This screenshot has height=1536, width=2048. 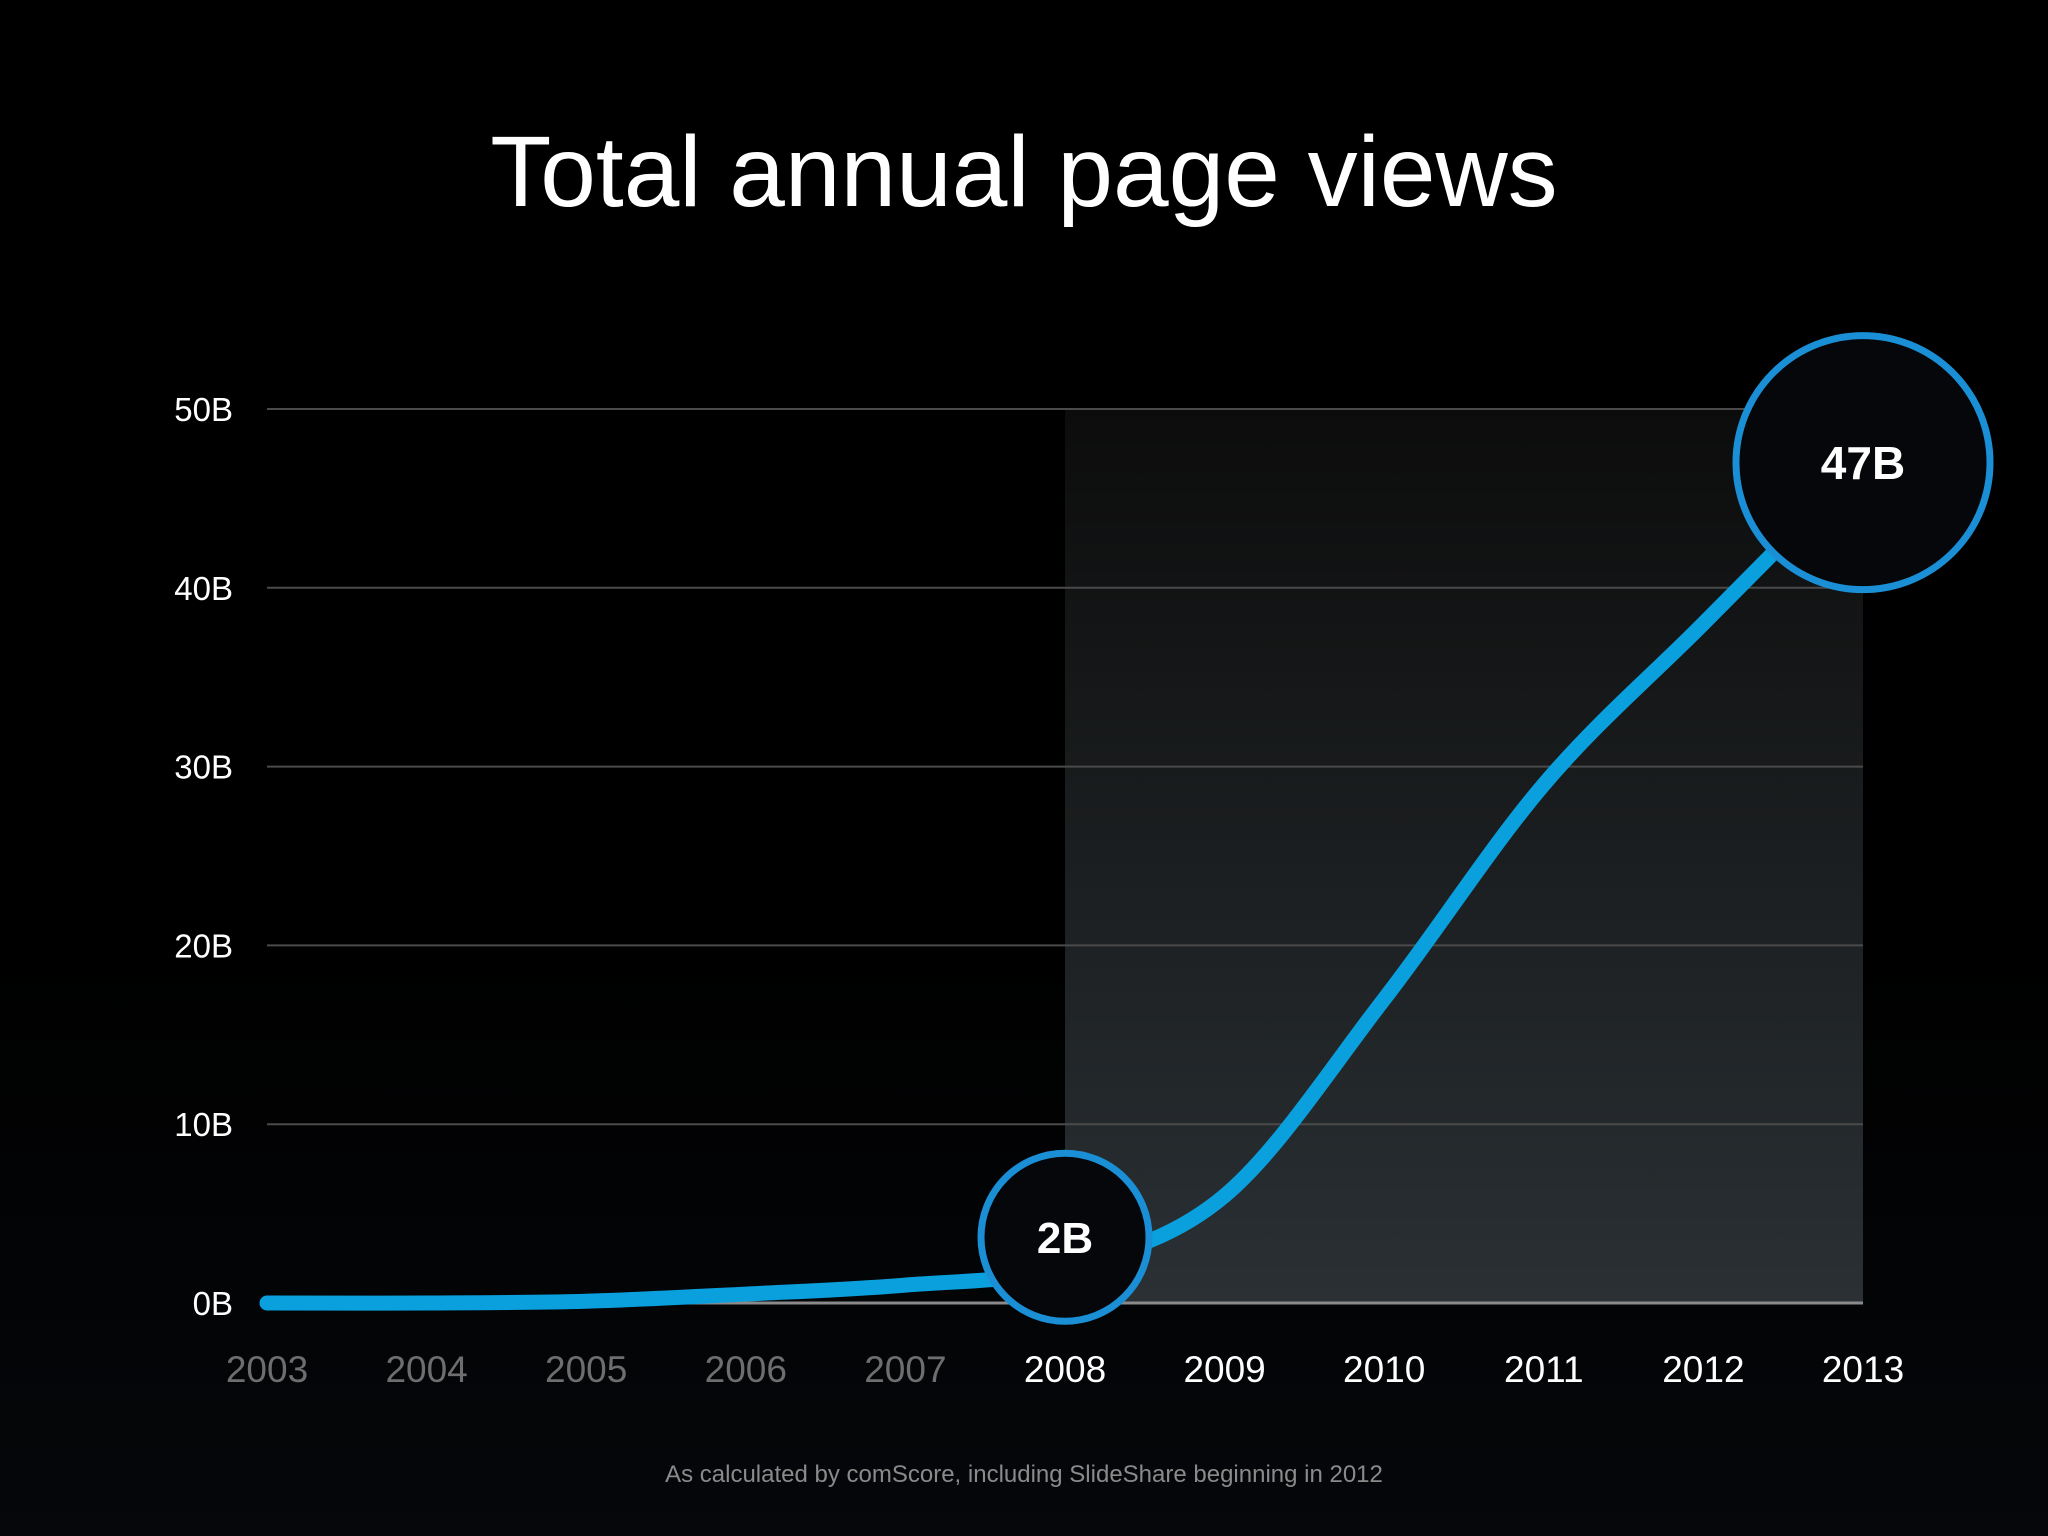 What do you see at coordinates (203, 588) in the screenshot?
I see `y-tick-label: 40B` at bounding box center [203, 588].